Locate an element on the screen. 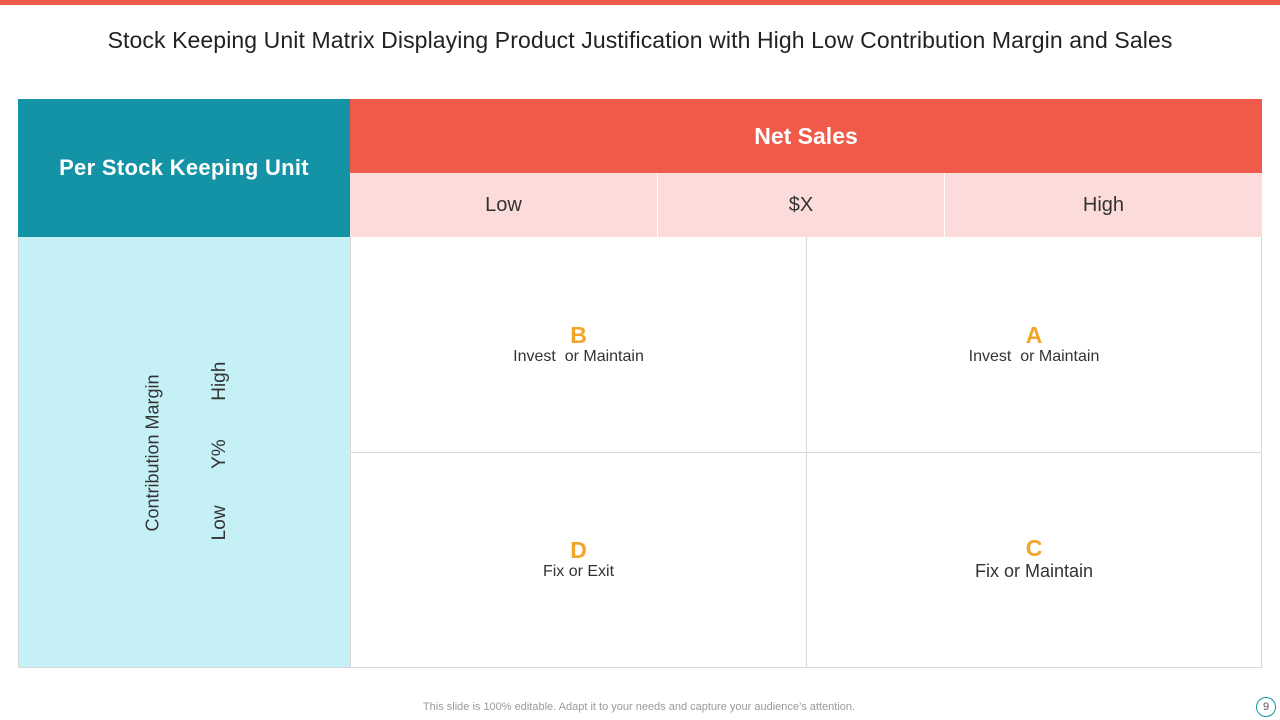  margin-levels: Low Y% High is located at coordinates (220, 451).